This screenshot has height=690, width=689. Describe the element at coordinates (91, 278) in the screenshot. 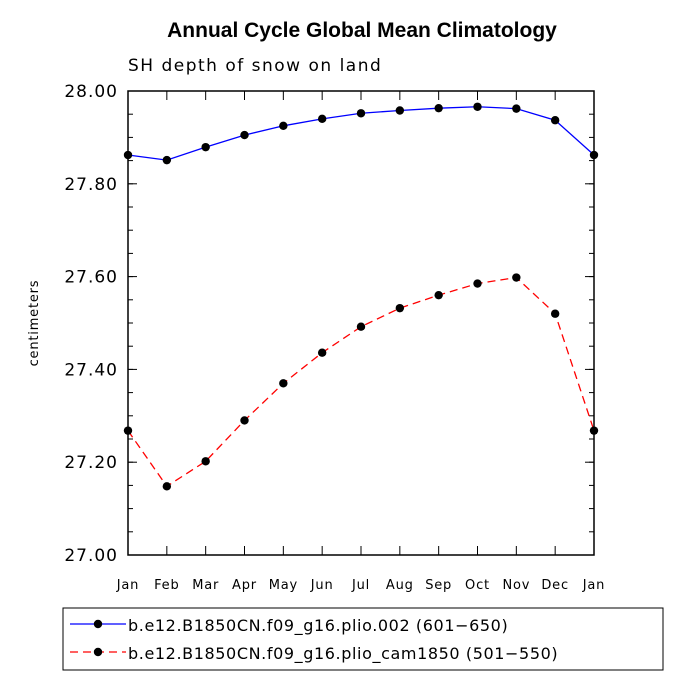

I see `y-tick-label: 27.60` at that location.